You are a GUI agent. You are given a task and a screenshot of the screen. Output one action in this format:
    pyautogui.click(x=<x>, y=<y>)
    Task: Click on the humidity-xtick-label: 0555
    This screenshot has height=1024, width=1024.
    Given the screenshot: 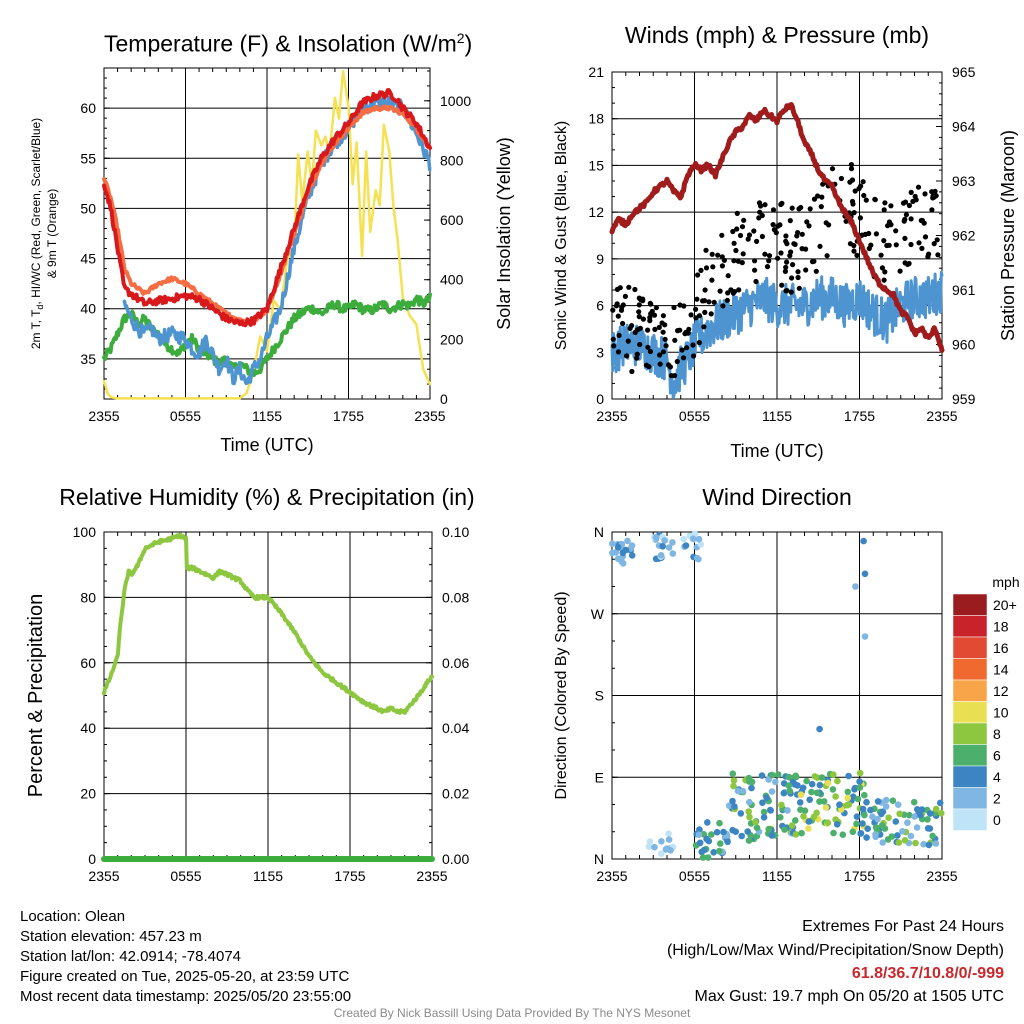 What is the action you would take?
    pyautogui.click(x=185, y=876)
    